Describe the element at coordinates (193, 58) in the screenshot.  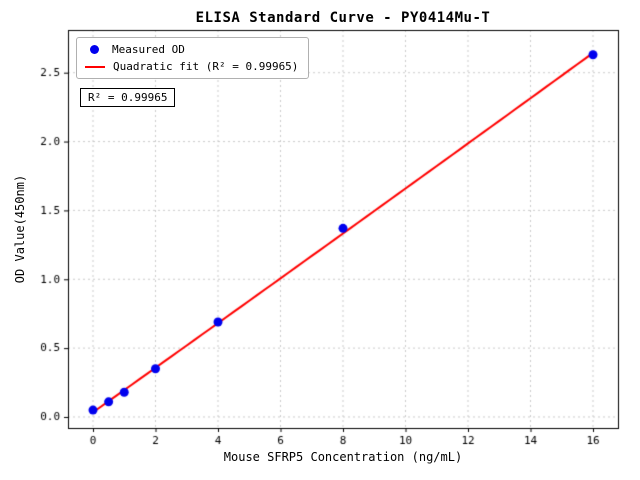
I see `legend: Measured OD Quadratic fit (R² = 0.99965)` at that location.